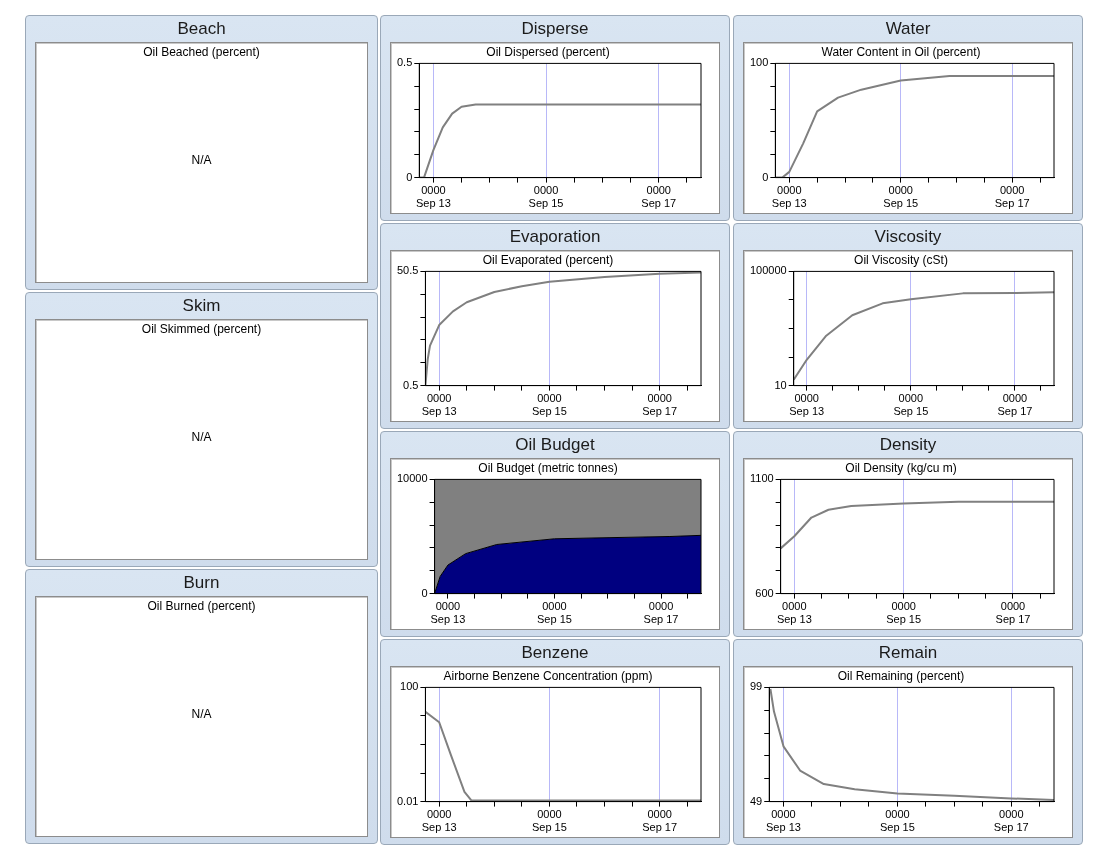 Image resolution: width=1103 pixels, height=859 pixels. What do you see at coordinates (908, 653) in the screenshot?
I see `chart-title: Remain` at bounding box center [908, 653].